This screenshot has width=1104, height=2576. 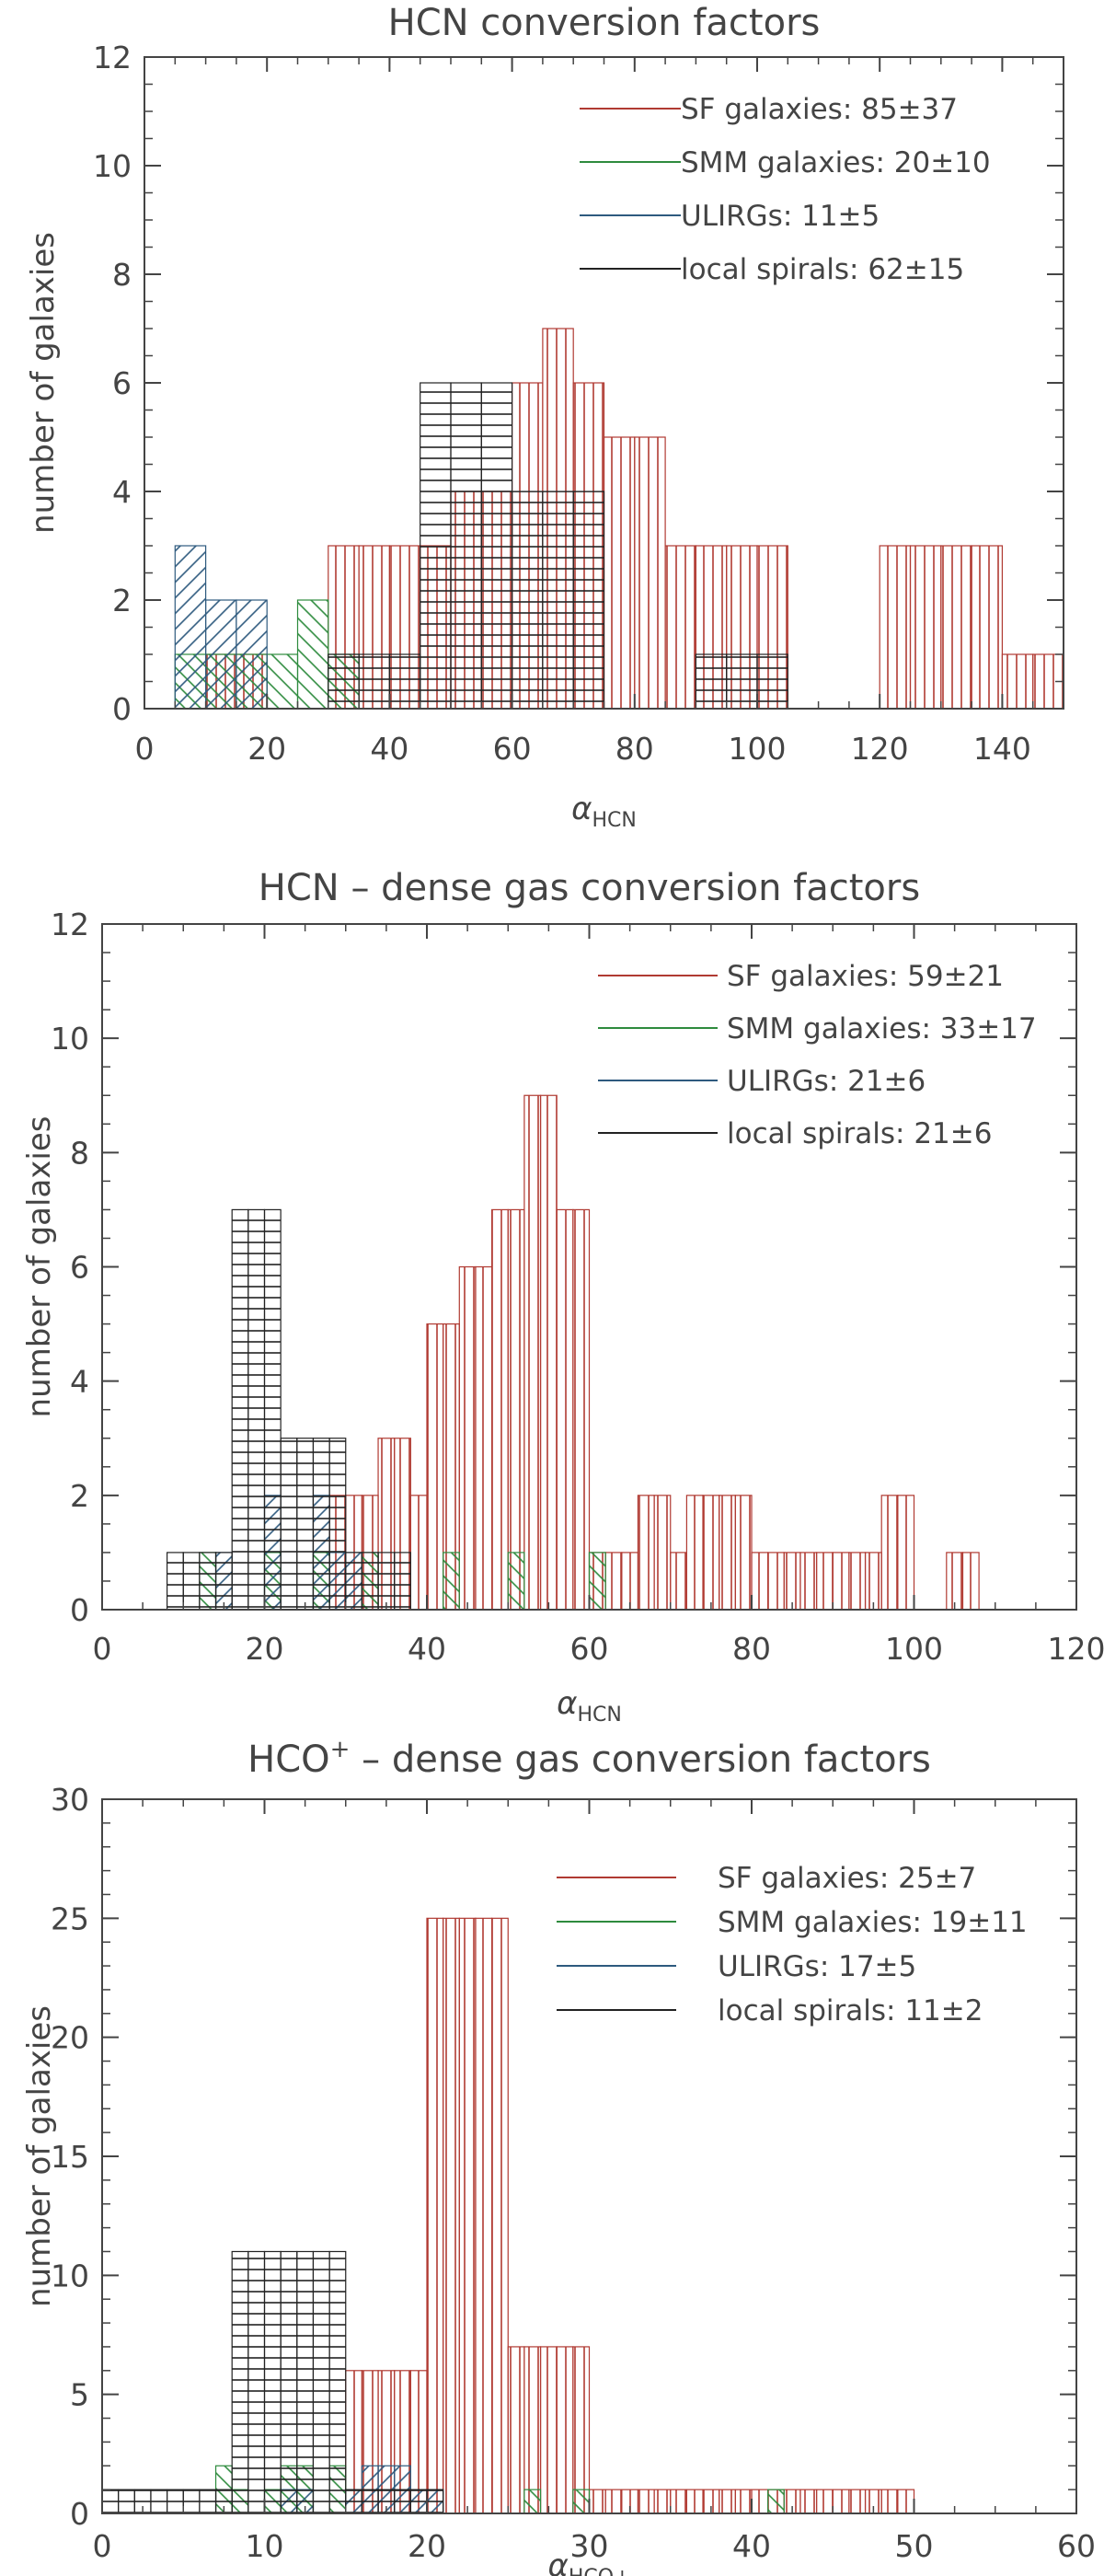 What do you see at coordinates (882, 1028) in the screenshot?
I see `legend-entry: SMM galaxies: 33±17` at bounding box center [882, 1028].